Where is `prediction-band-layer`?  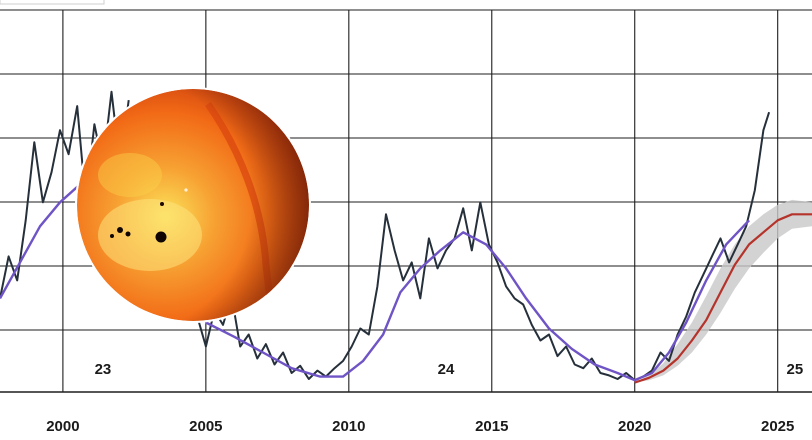
prediction-band-layer is located at coordinates (723, 291).